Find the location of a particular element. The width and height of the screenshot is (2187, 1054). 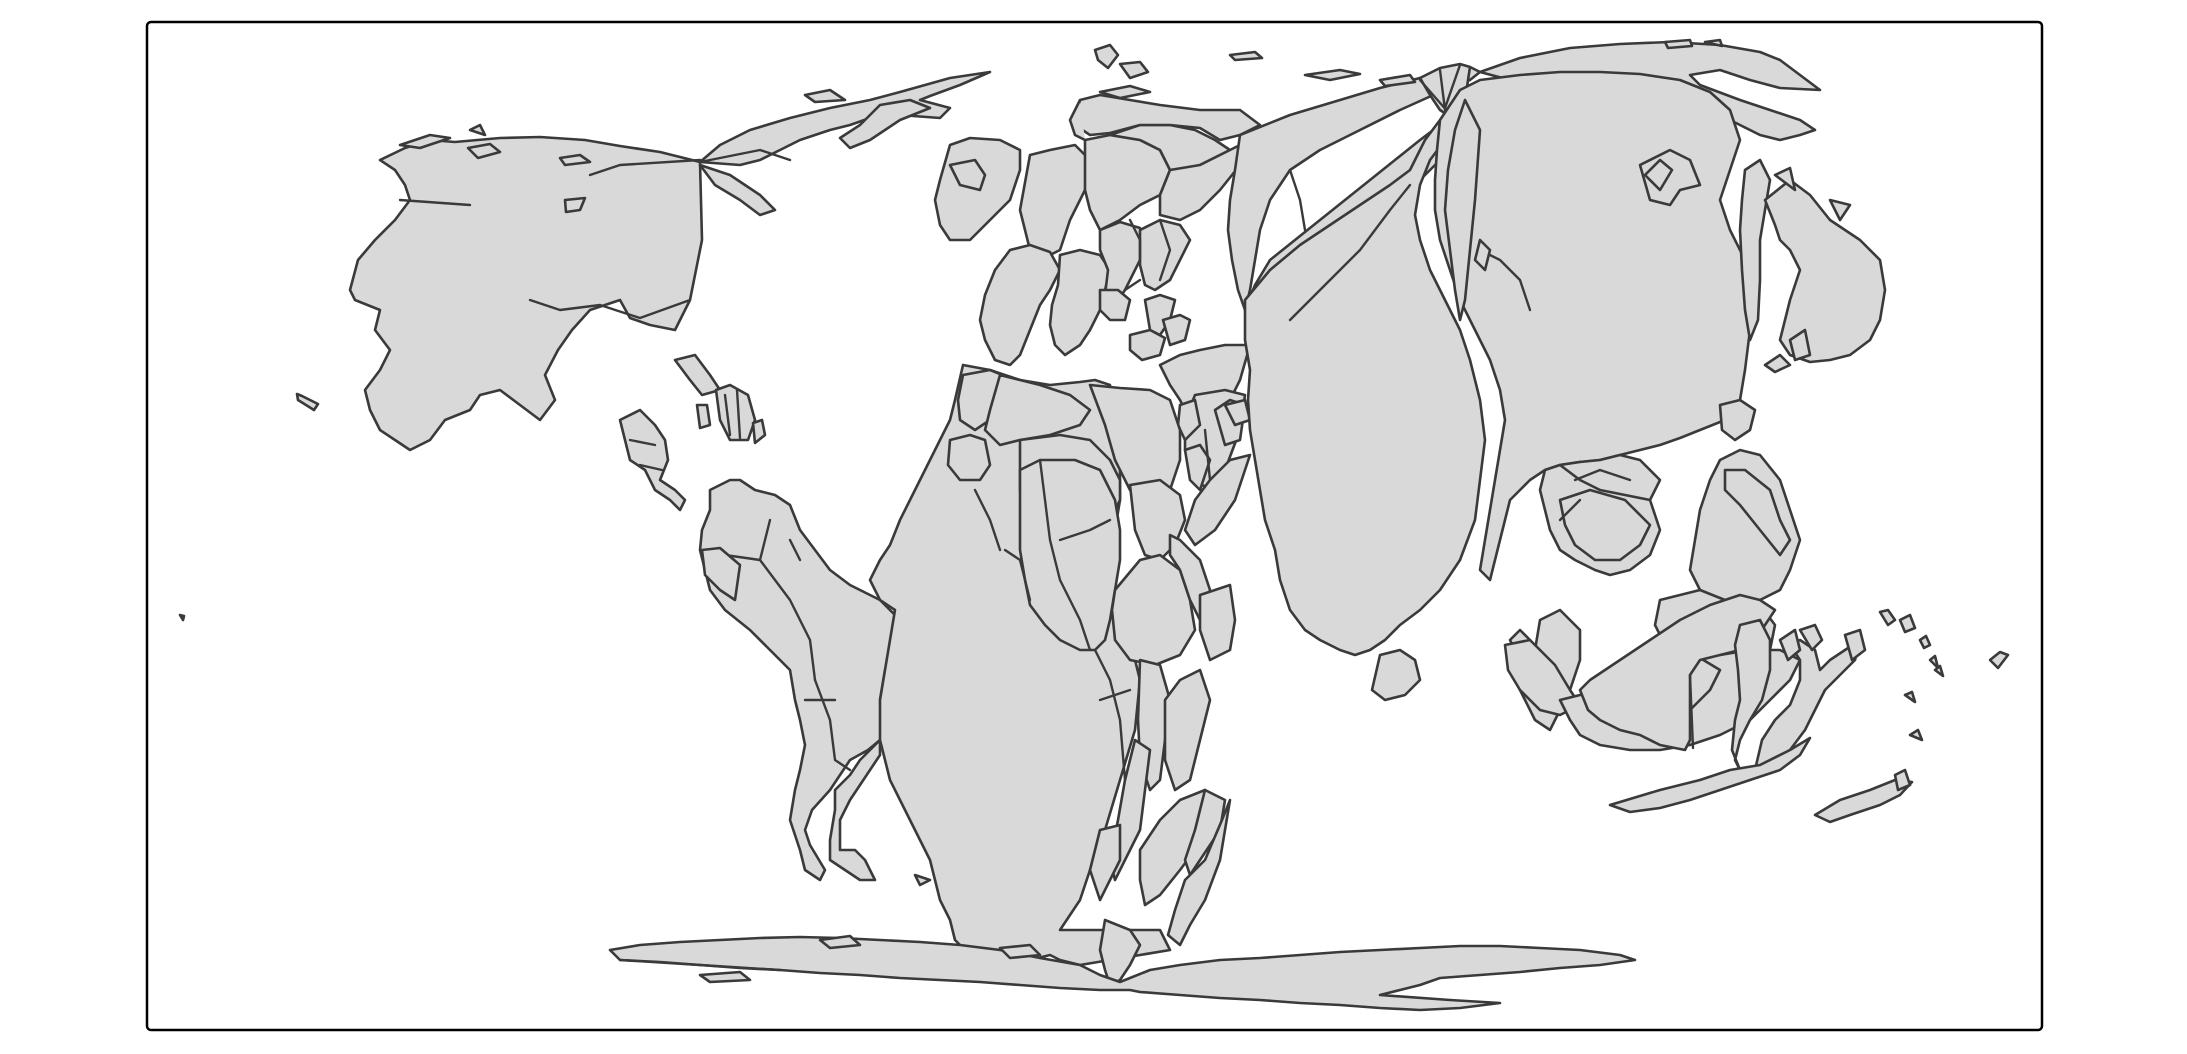

arctic-islands is located at coordinates (1096, 102).